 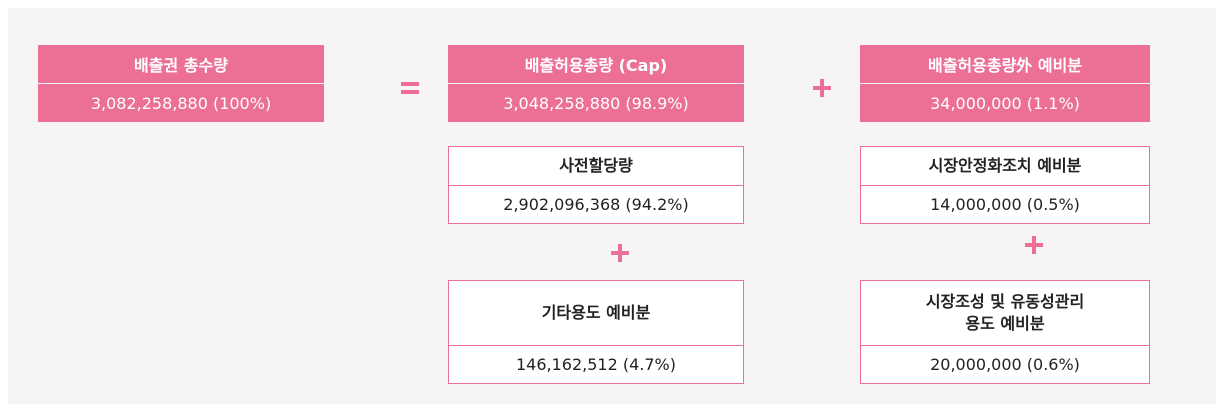 What do you see at coordinates (181, 103) in the screenshot?
I see `box-value: 3,082,258,880 (100%)` at bounding box center [181, 103].